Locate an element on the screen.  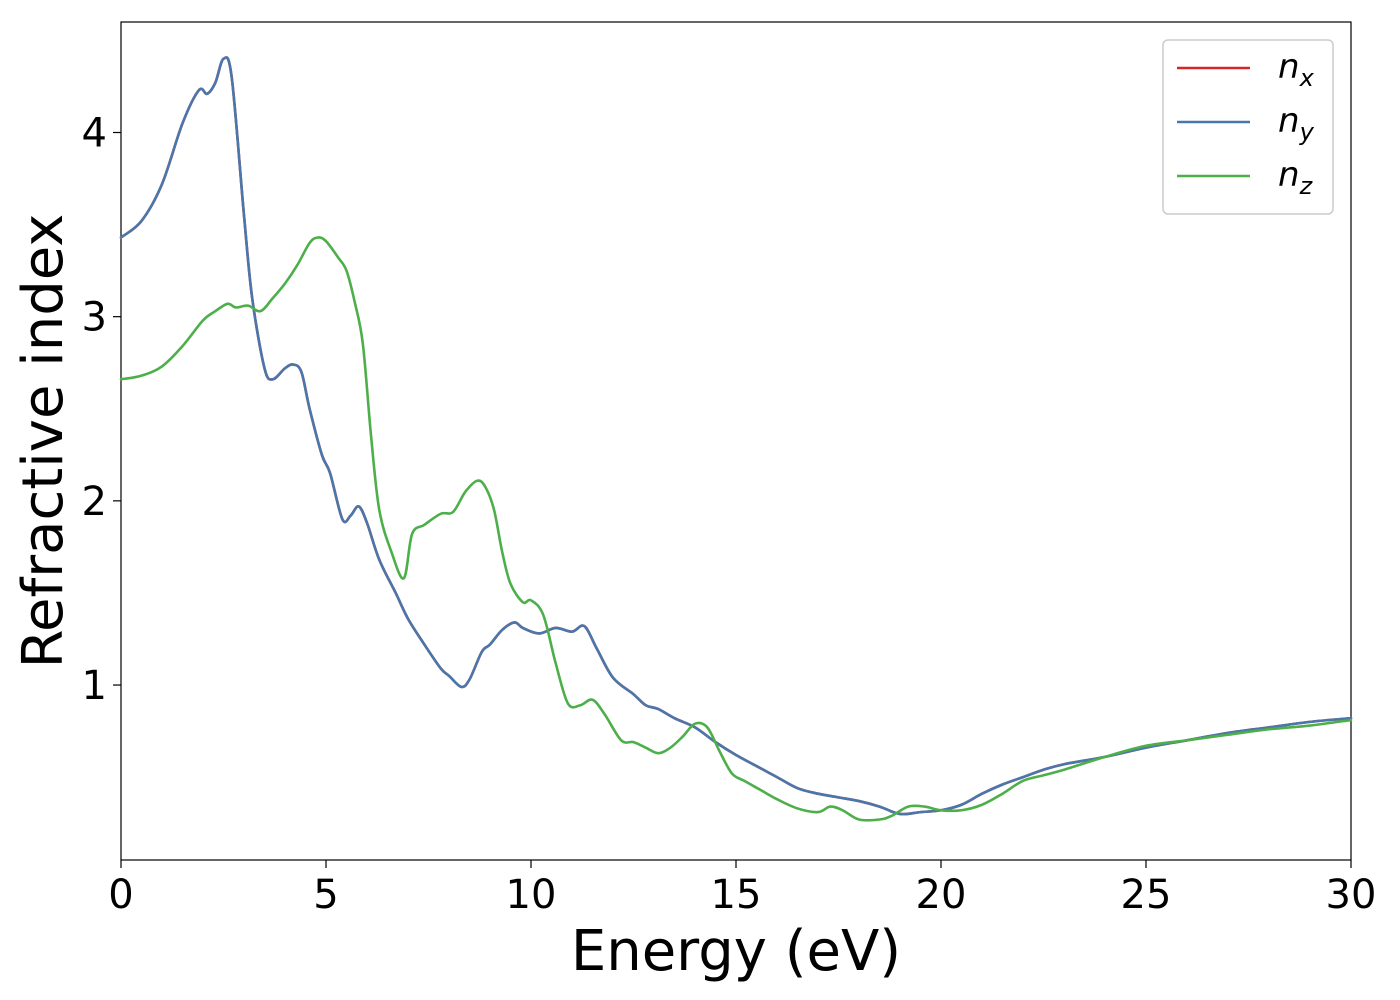
x-tick-label: 15 is located at coordinates (736, 895).